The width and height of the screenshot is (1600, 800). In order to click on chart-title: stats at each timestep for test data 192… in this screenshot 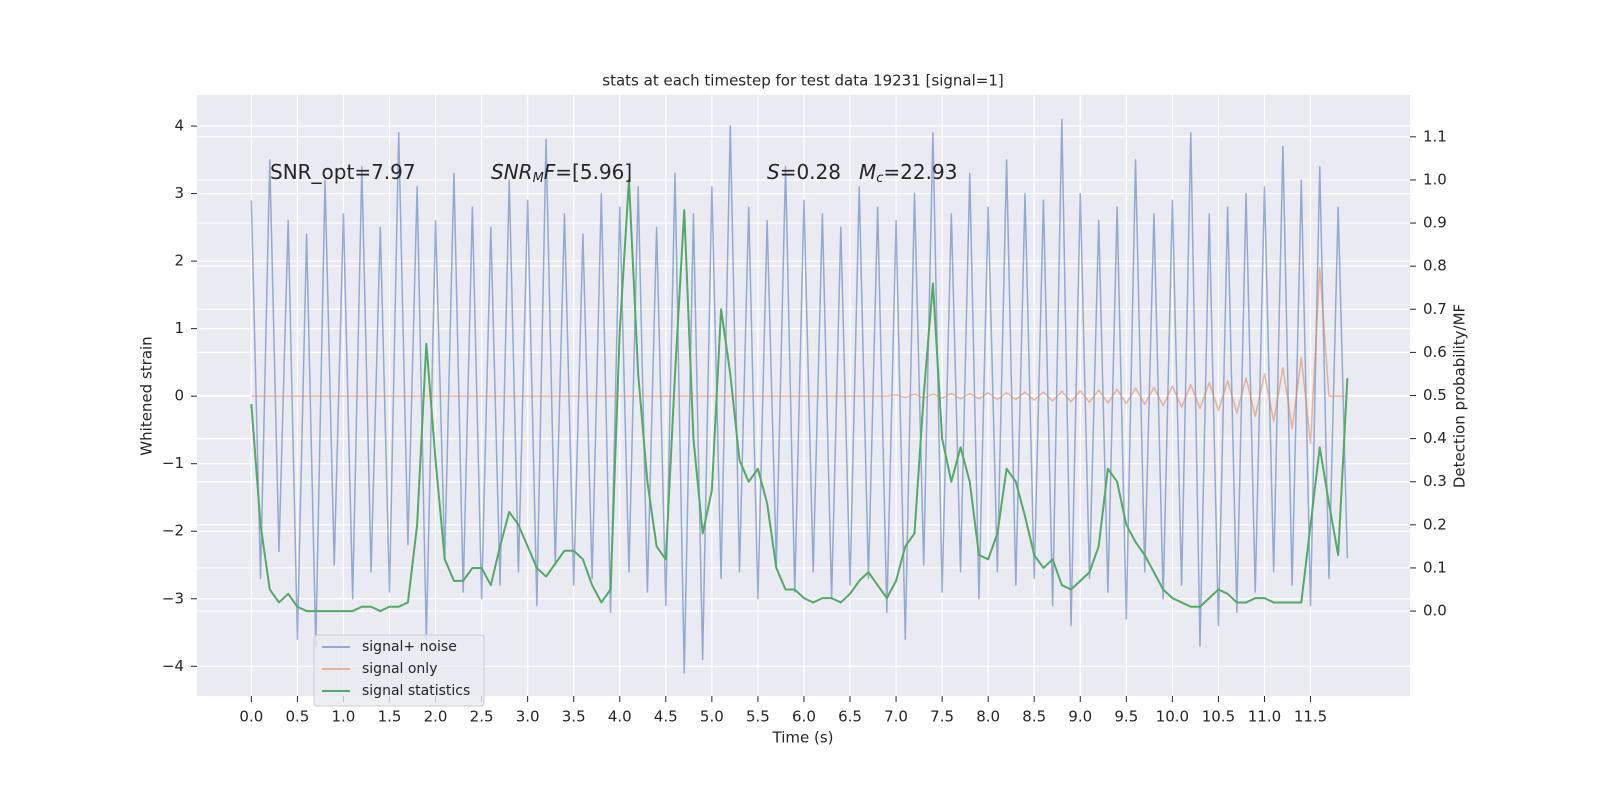, I will do `click(802, 81)`.